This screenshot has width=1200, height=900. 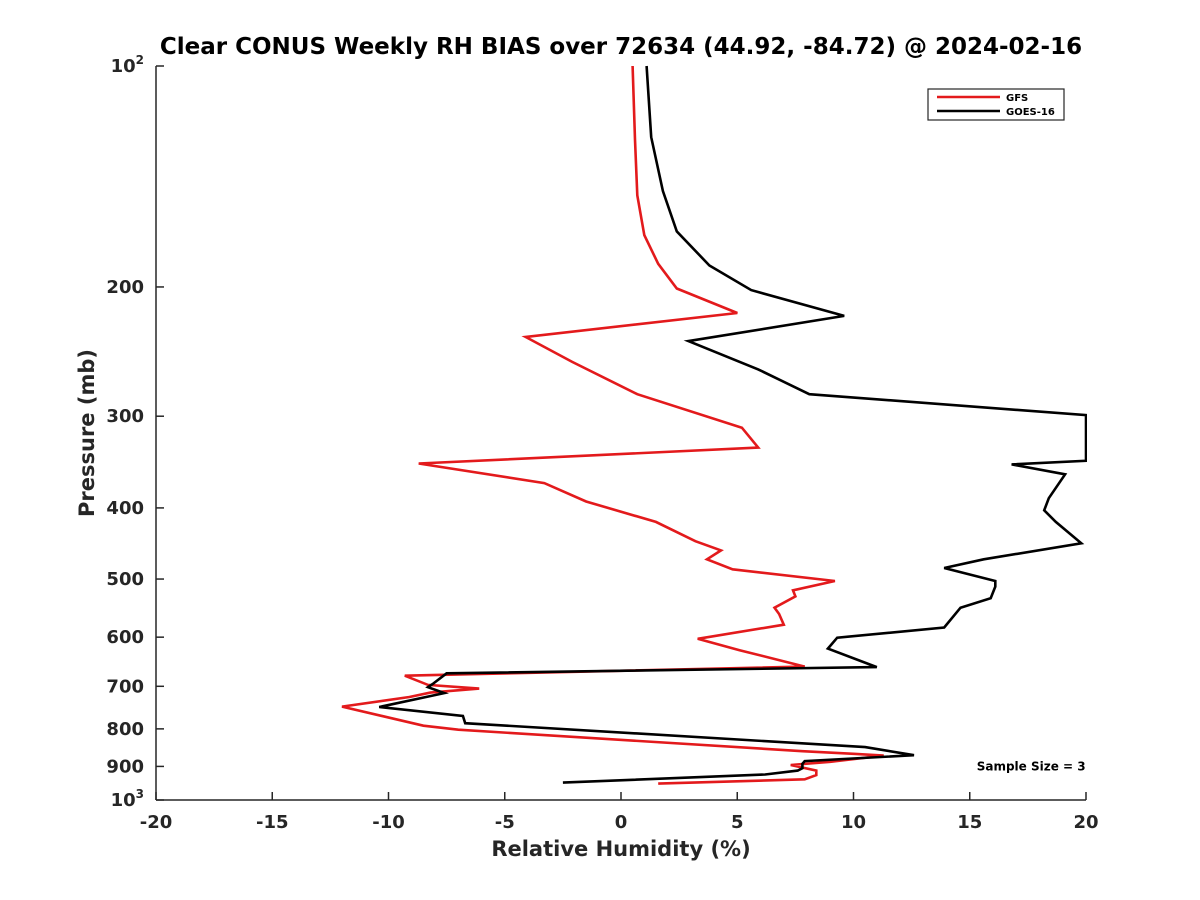 I want to click on sample-size-annotation: Sample Size = 3, so click(x=1031, y=766).